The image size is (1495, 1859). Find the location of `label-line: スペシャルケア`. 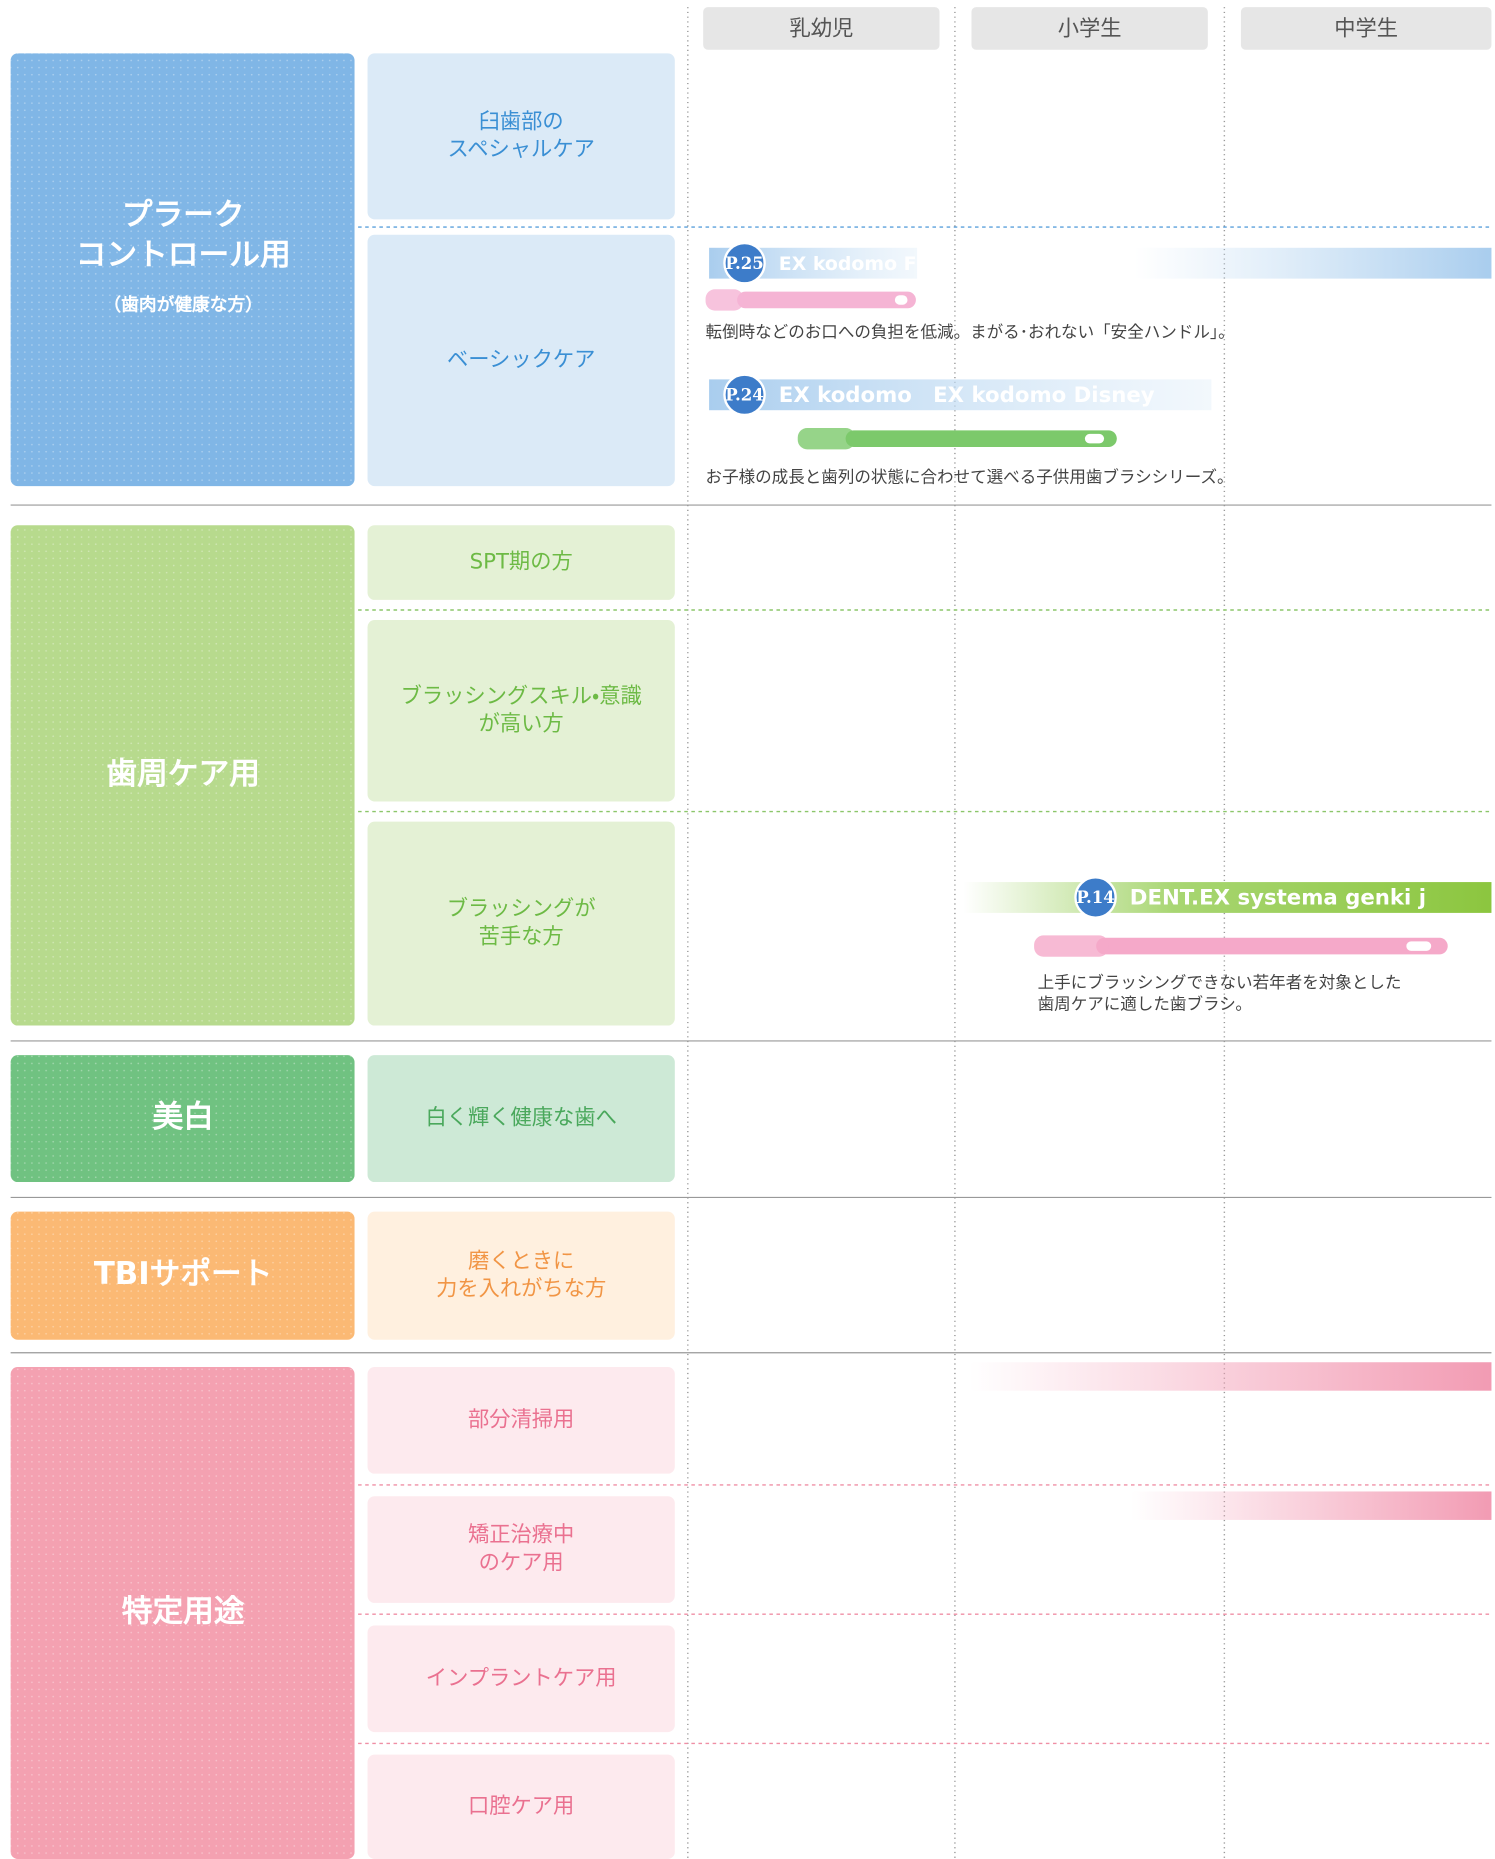

label-line: スペシャルケア is located at coordinates (521, 149).